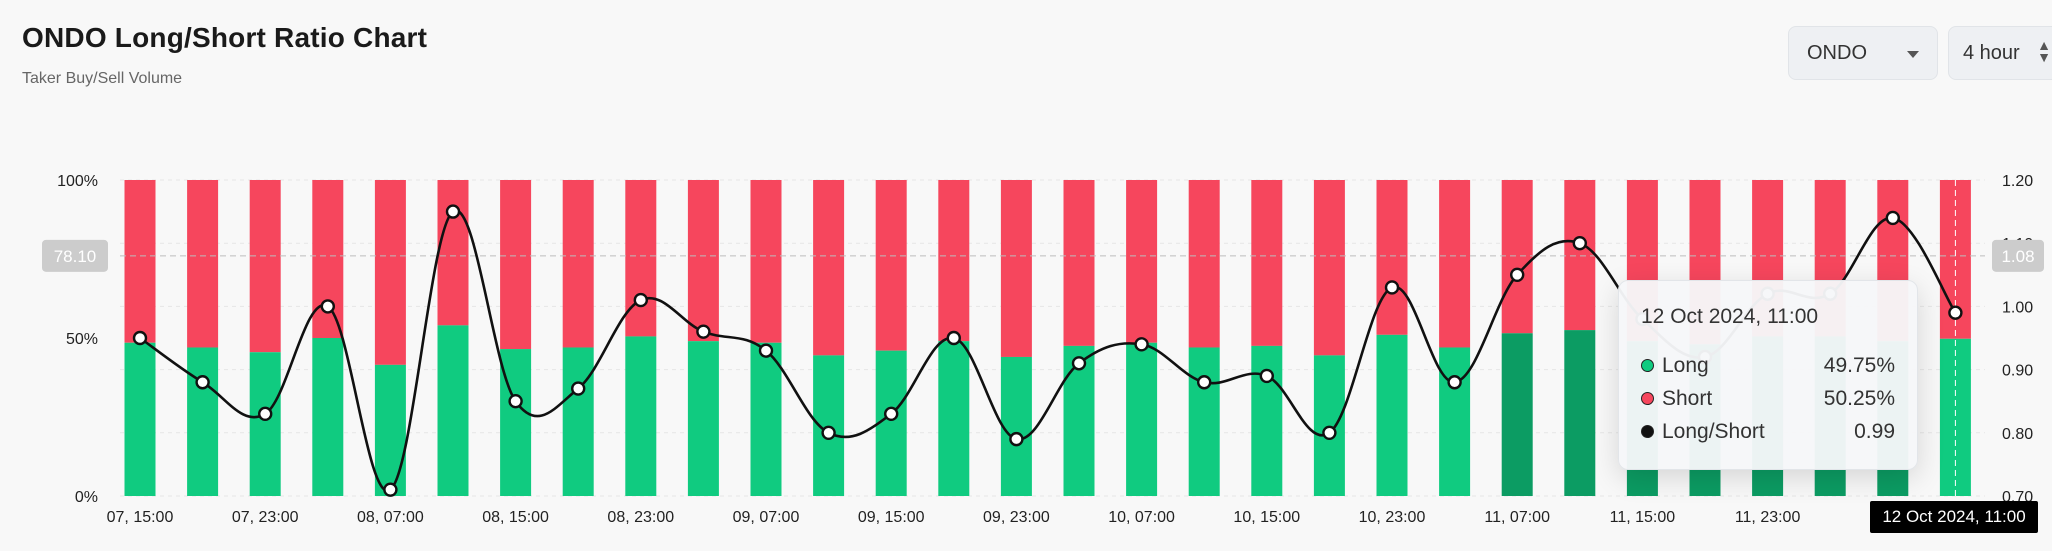  I want to click on tooltip-short-value: 50.25%, so click(1859, 398).